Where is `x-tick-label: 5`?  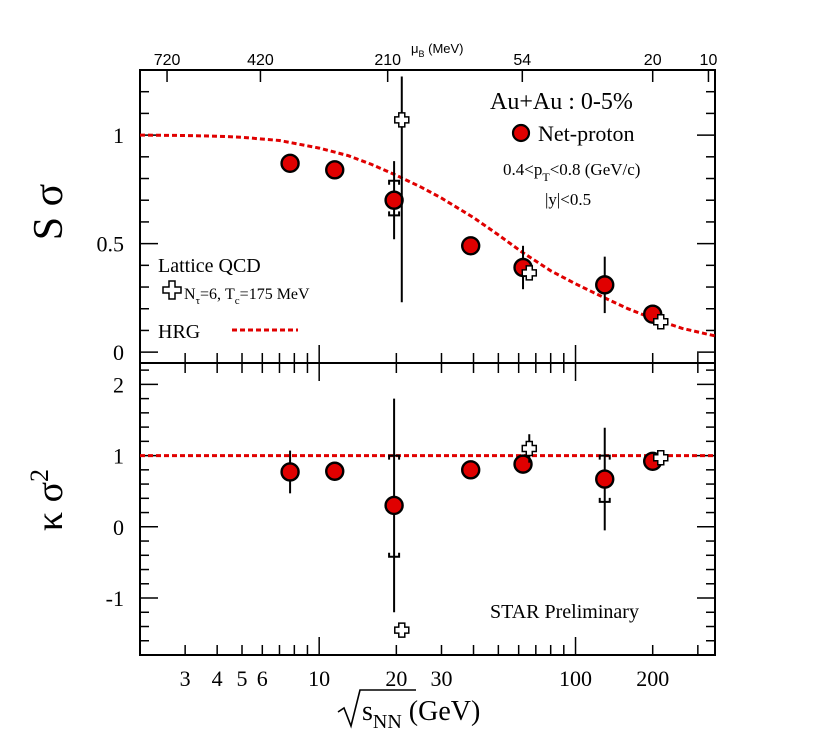 x-tick-label: 5 is located at coordinates (242, 678).